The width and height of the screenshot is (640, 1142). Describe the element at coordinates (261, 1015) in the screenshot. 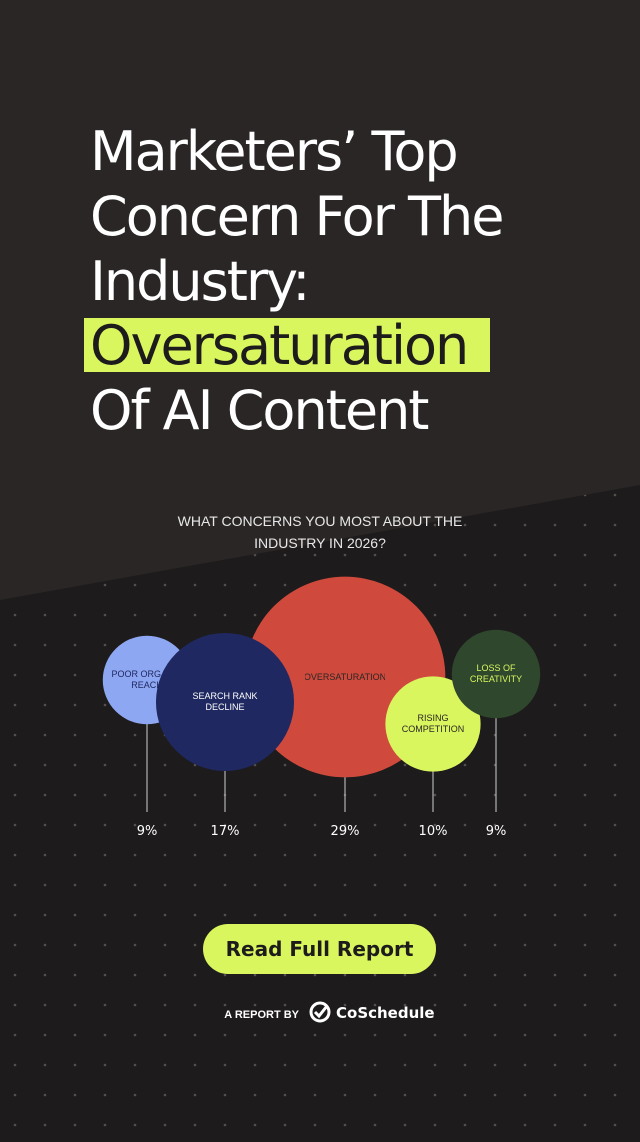

I see `report-by: A REPORT BY` at that location.